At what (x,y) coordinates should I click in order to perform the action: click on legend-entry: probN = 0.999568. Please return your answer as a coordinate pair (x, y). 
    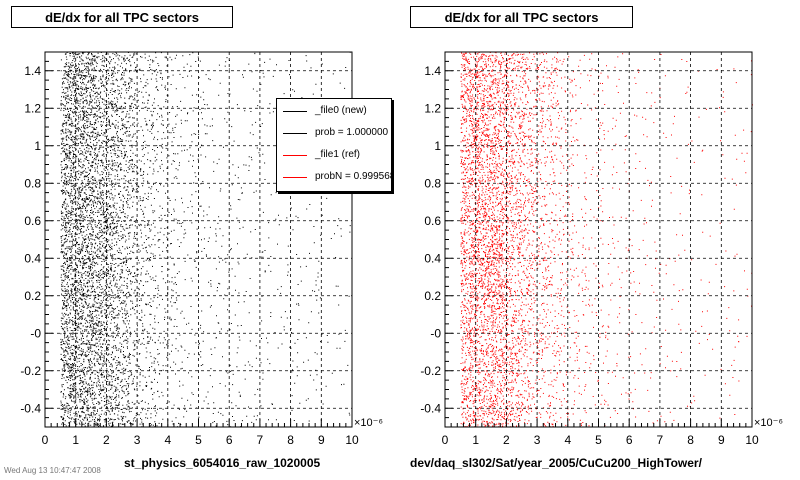
    Looking at the image, I should click on (334, 177).